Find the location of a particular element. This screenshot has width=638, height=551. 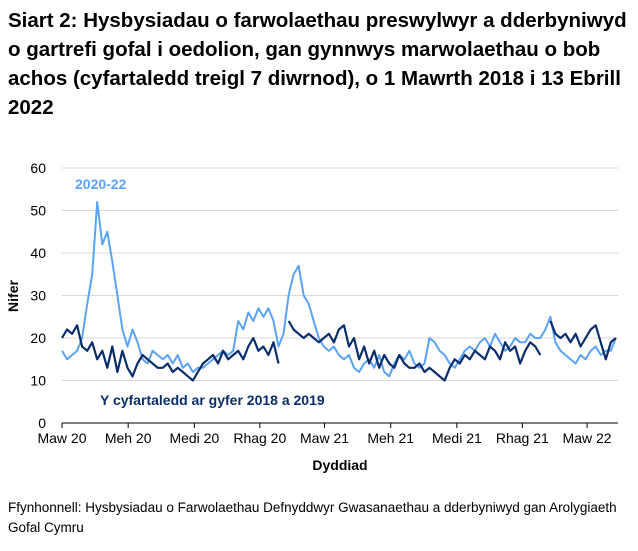

x-tick-label: Rhag 21 is located at coordinates (522, 438).